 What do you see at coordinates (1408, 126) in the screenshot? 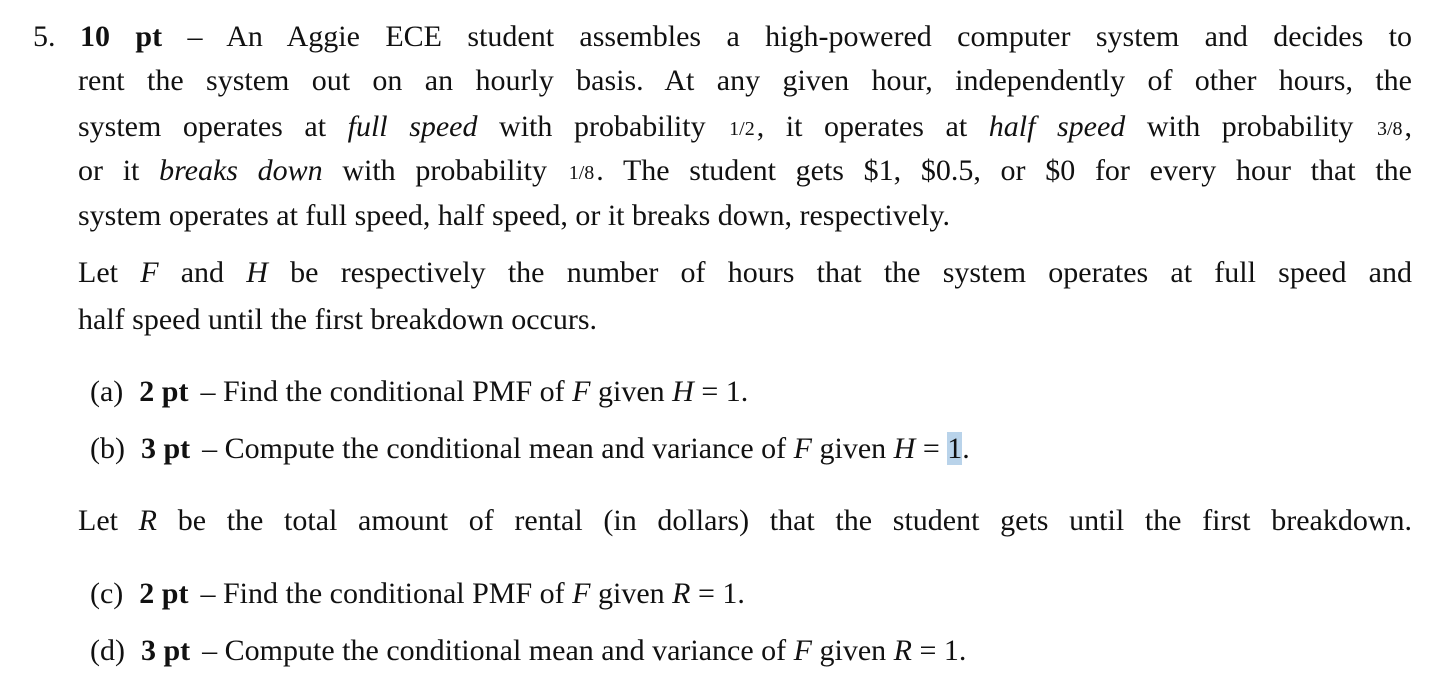
I see `text-segment: ,` at bounding box center [1408, 126].